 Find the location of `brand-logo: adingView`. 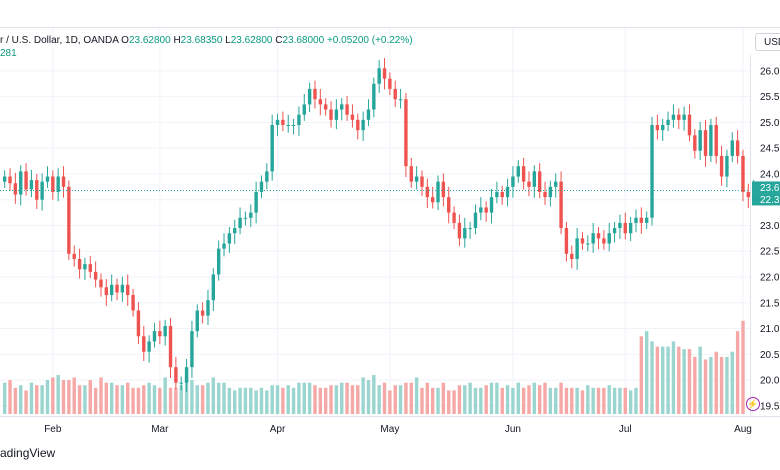

brand-logo: adingView is located at coordinates (28, 453).